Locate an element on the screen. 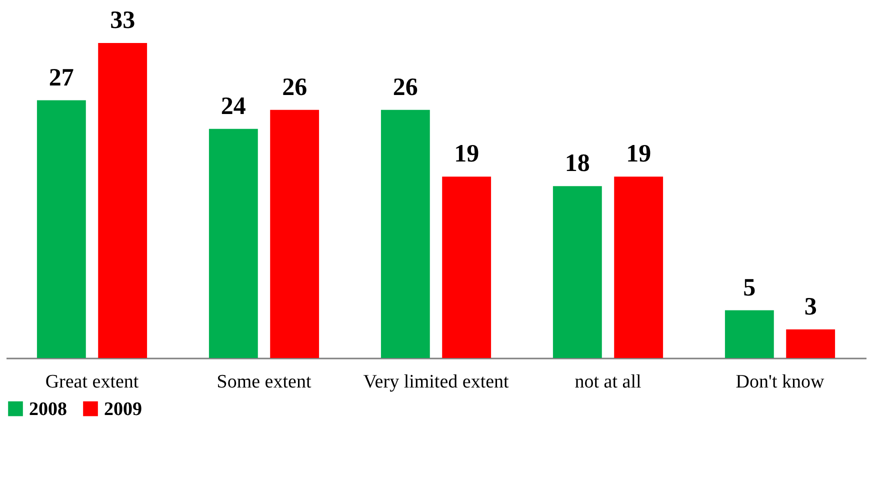 This screenshot has width=885, height=492. x-tick-label: Don't know is located at coordinates (780, 382).